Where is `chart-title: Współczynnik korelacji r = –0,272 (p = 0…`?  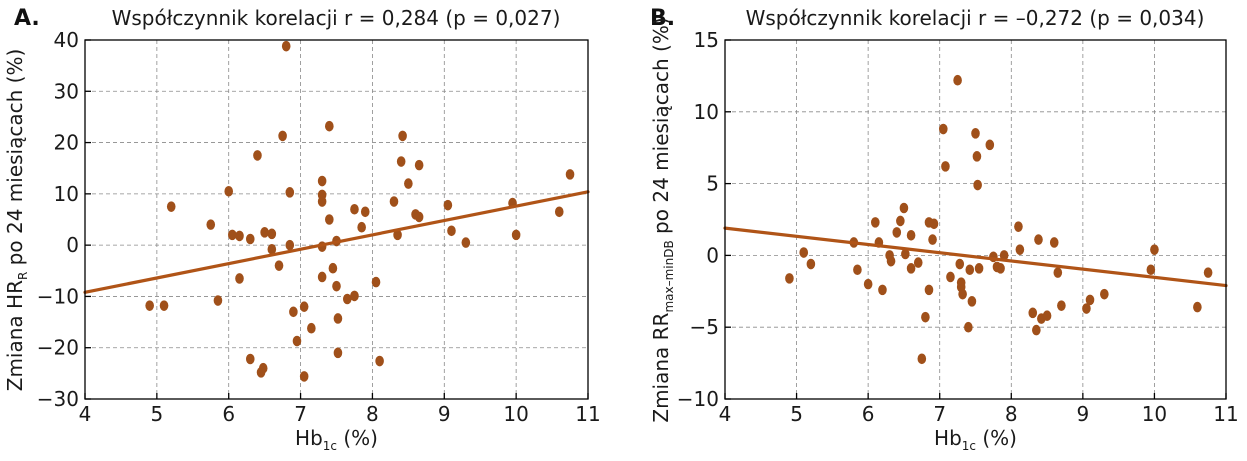 chart-title: Współczynnik korelacji r = –0,272 (p = 0… is located at coordinates (975, 18).